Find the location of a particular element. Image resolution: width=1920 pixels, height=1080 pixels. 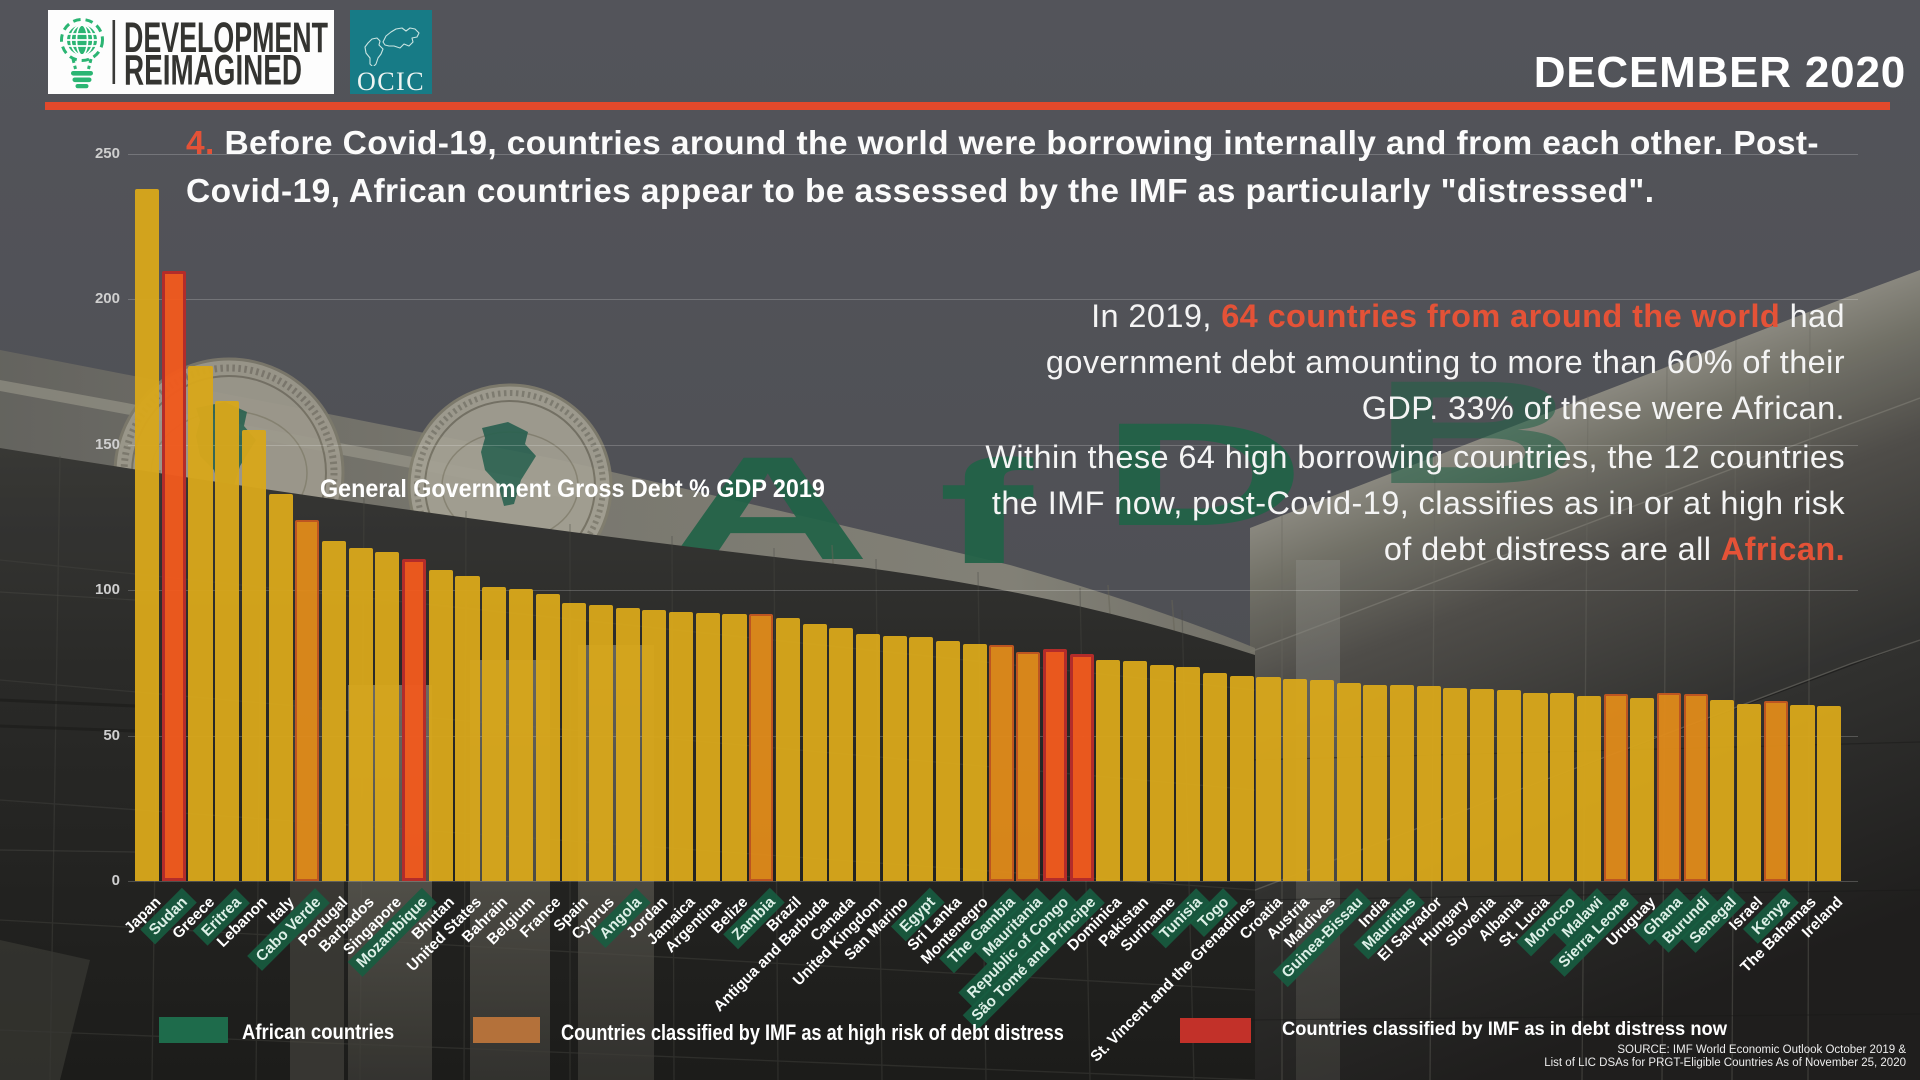

svg-text: D is located at coordinates (1203, 475).